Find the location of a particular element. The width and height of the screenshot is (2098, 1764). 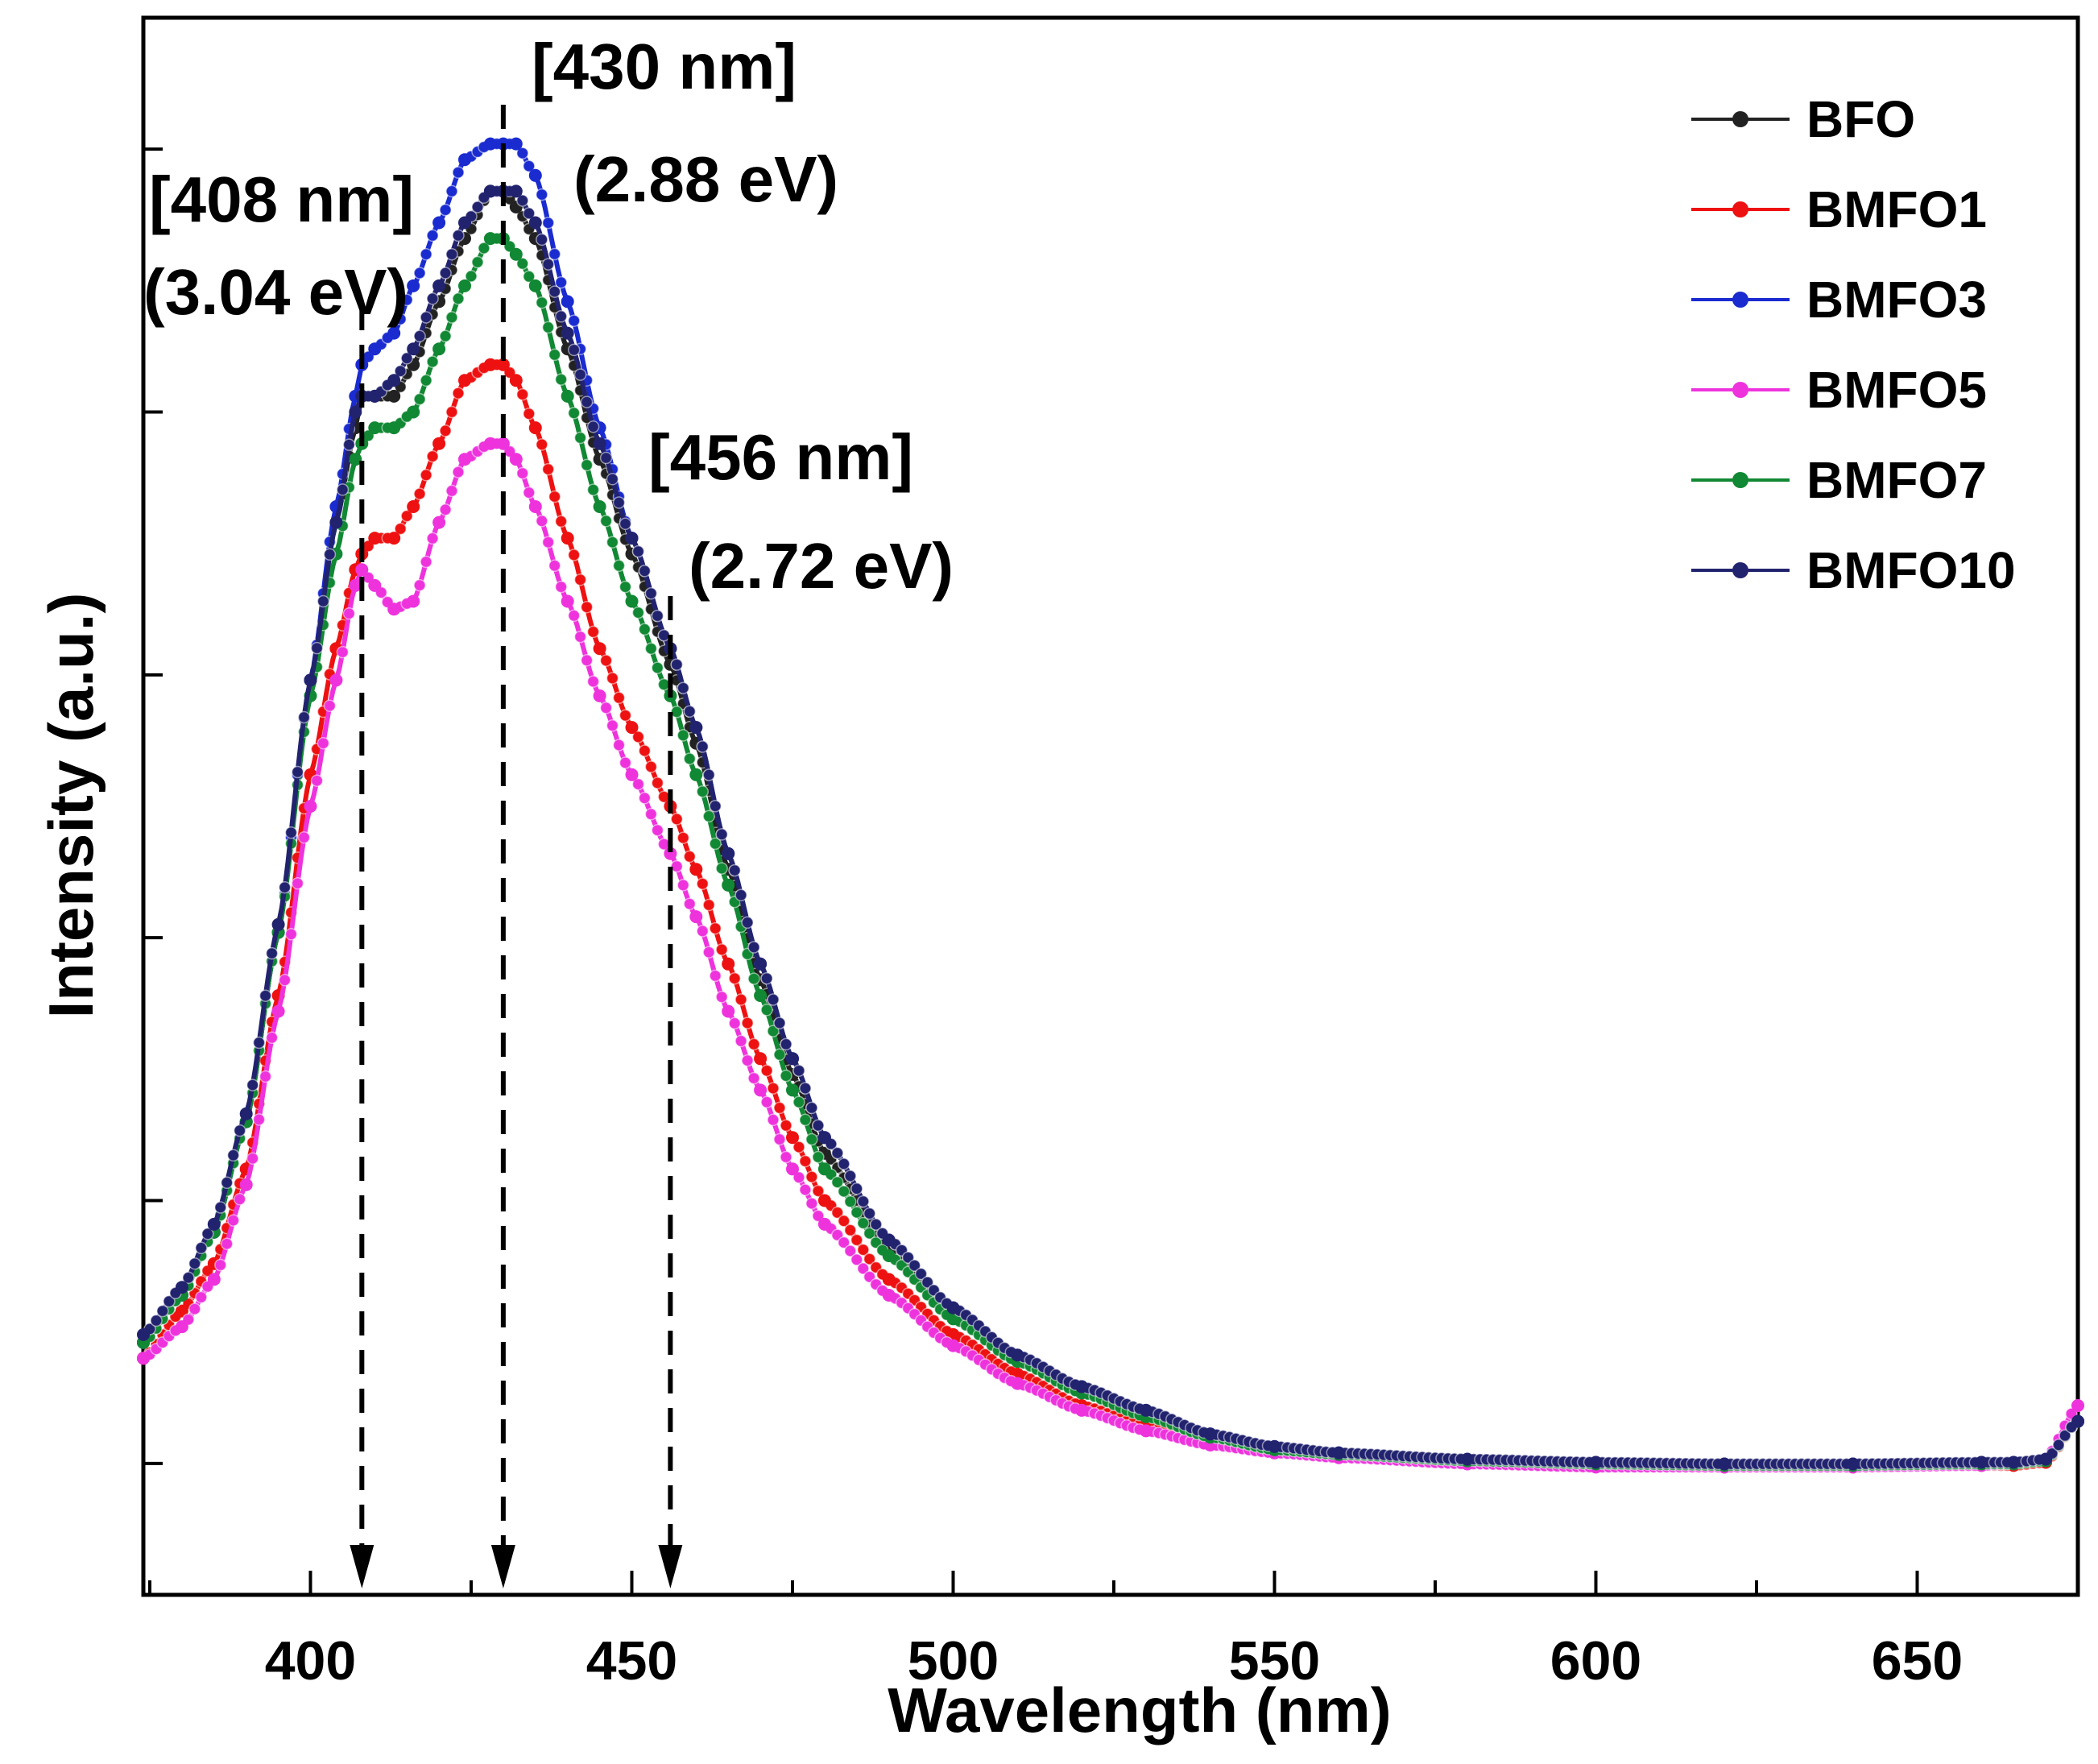

x-tick-label: 550 is located at coordinates (1274, 1661).